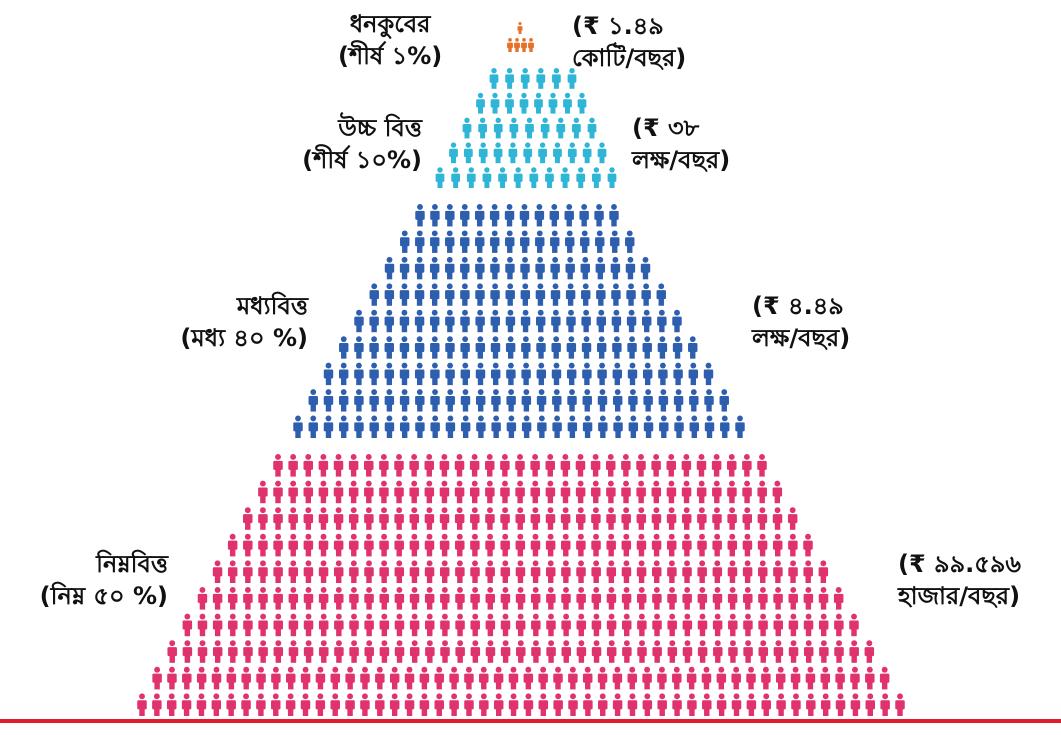 The height and width of the screenshot is (735, 1061). Describe the element at coordinates (530, 721) in the screenshot. I see `bottom-rule` at that location.